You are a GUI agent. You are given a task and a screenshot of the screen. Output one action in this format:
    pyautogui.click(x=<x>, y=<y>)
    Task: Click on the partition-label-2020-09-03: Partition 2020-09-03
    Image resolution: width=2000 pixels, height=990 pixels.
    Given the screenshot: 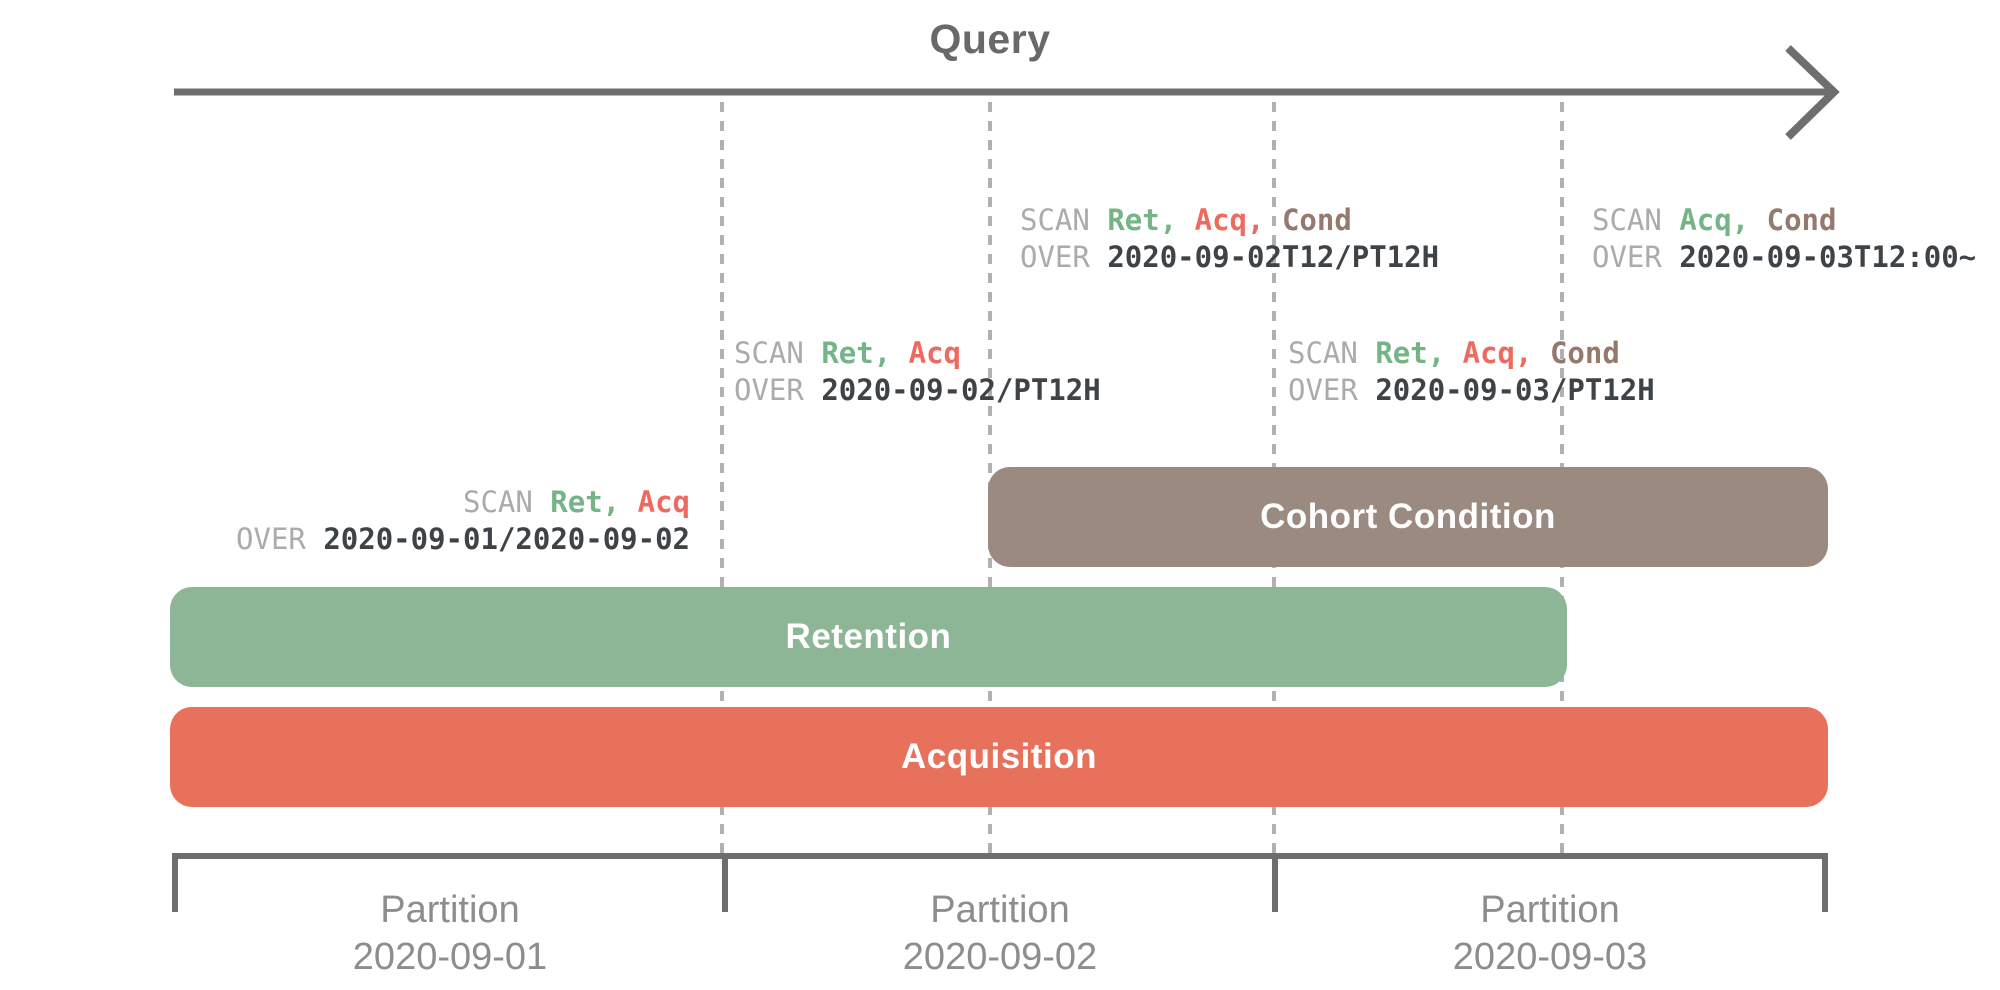 What is the action you would take?
    pyautogui.click(x=1550, y=934)
    